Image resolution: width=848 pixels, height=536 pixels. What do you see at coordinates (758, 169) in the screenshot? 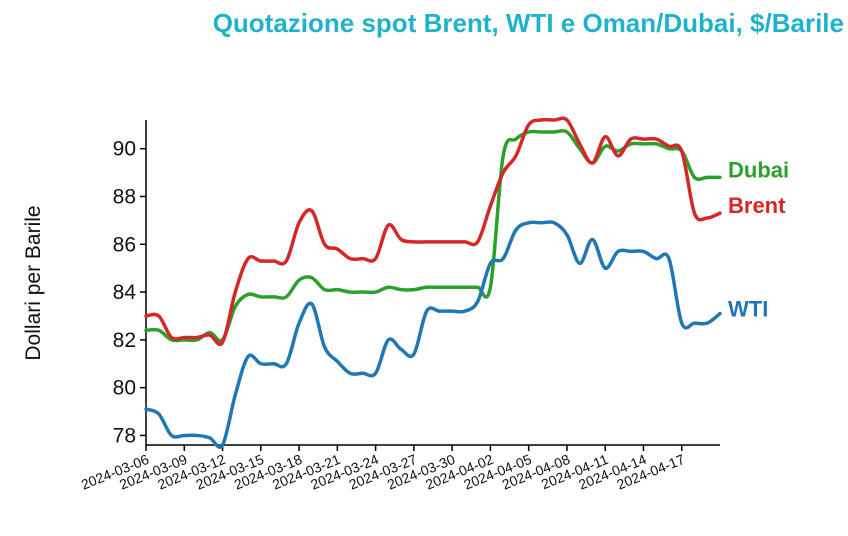
I see `series-label-dubai: Dubai` at bounding box center [758, 169].